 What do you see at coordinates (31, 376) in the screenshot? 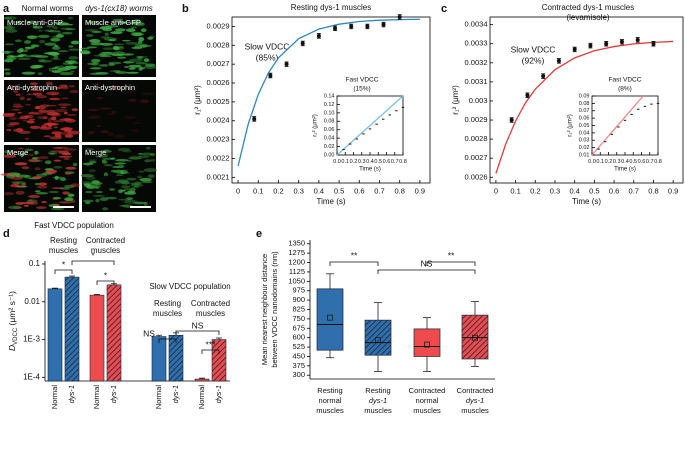
I see `y-tick-label: 1E-4` at bounding box center [31, 376].